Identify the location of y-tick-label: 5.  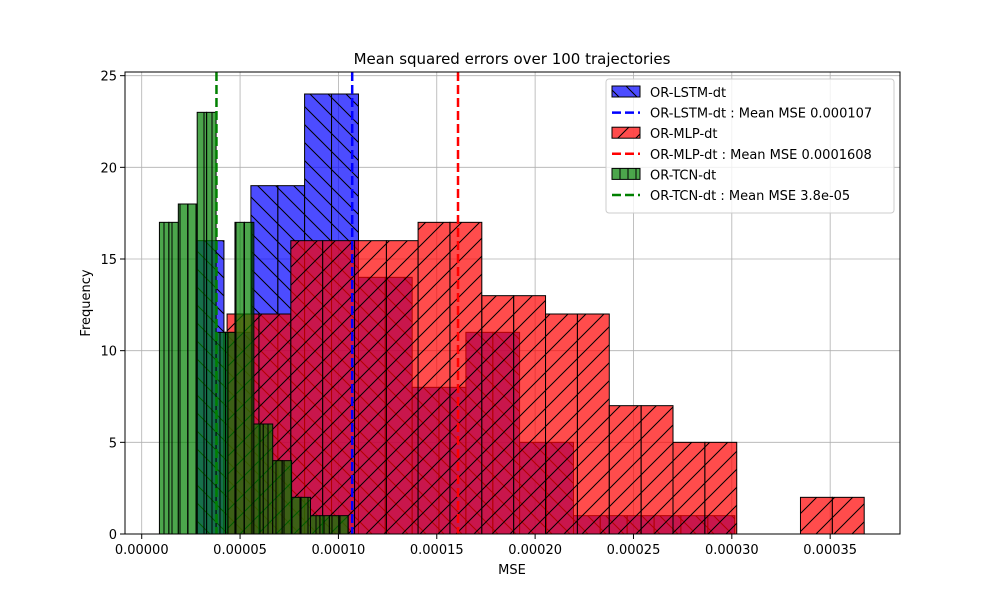
(113, 443).